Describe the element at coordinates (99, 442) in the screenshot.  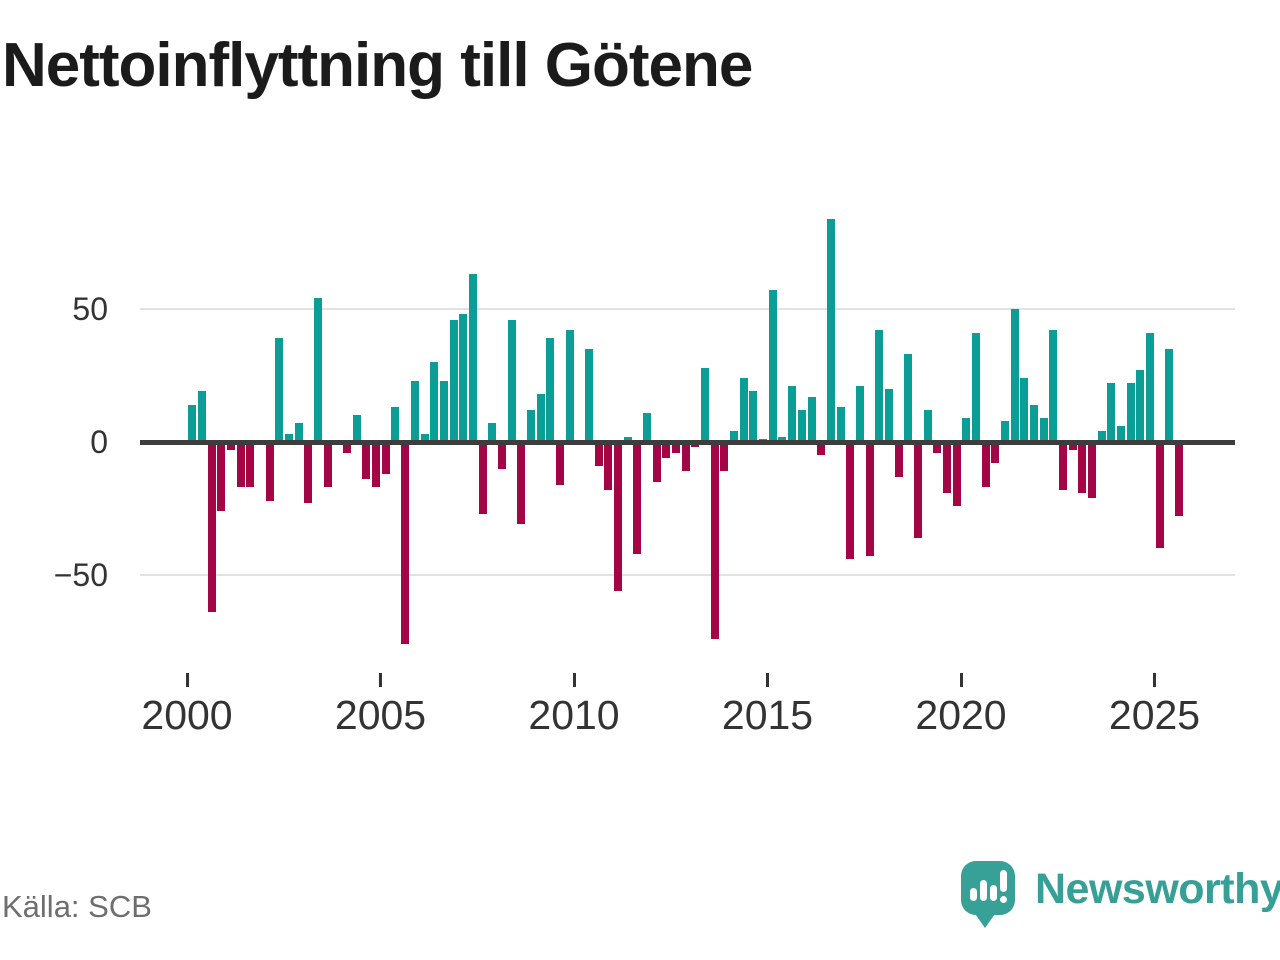
I see `y-axis-label: 0` at that location.